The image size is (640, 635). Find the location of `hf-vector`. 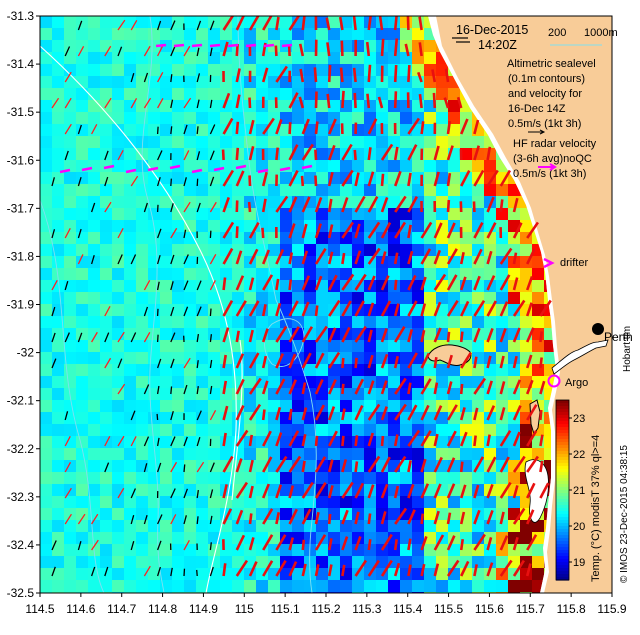

hf-vector is located at coordinates (197, 45).